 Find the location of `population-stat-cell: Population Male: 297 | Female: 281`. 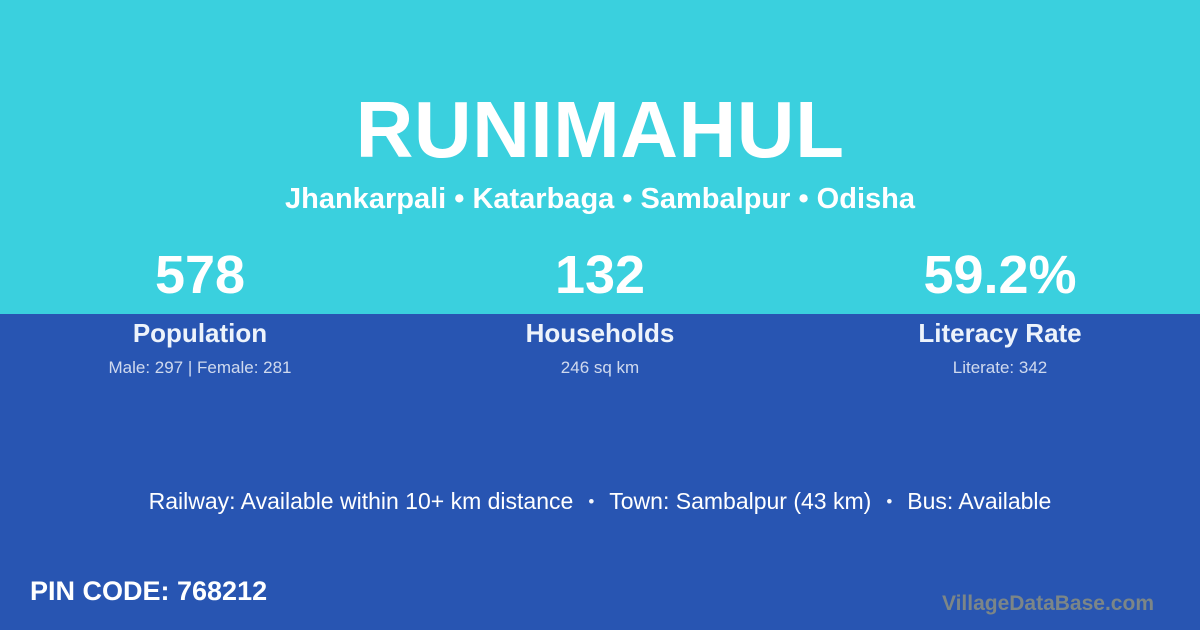

population-stat-cell: Population Male: 297 | Female: 281 is located at coordinates (200, 348).